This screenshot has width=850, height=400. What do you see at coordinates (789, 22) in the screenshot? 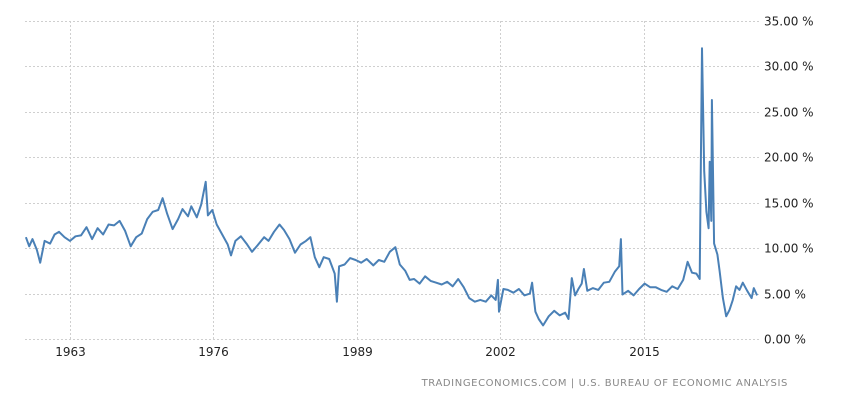
I see `y-tick-label: 35.00 %` at bounding box center [789, 22].